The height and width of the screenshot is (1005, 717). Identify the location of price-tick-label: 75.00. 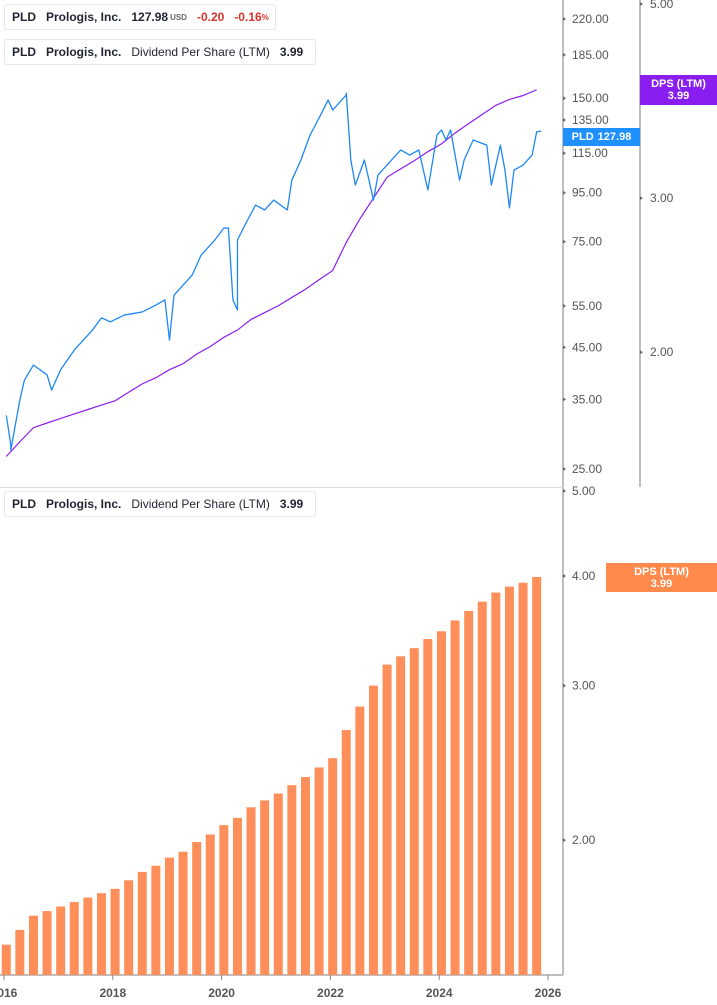
(587, 242).